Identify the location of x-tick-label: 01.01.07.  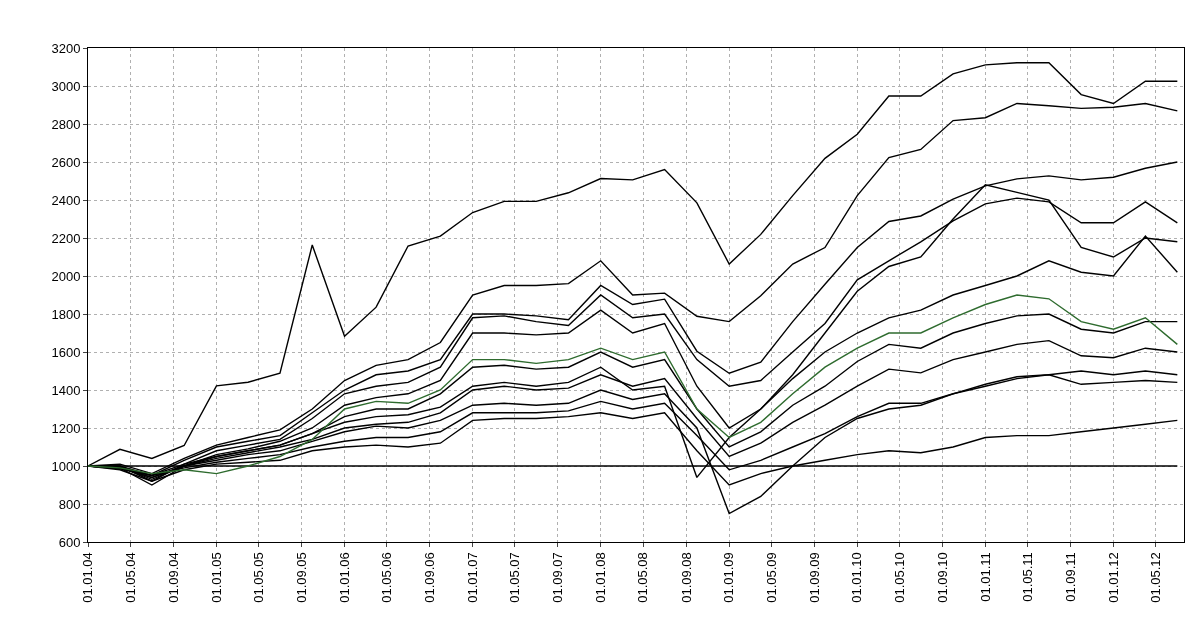
(472, 577).